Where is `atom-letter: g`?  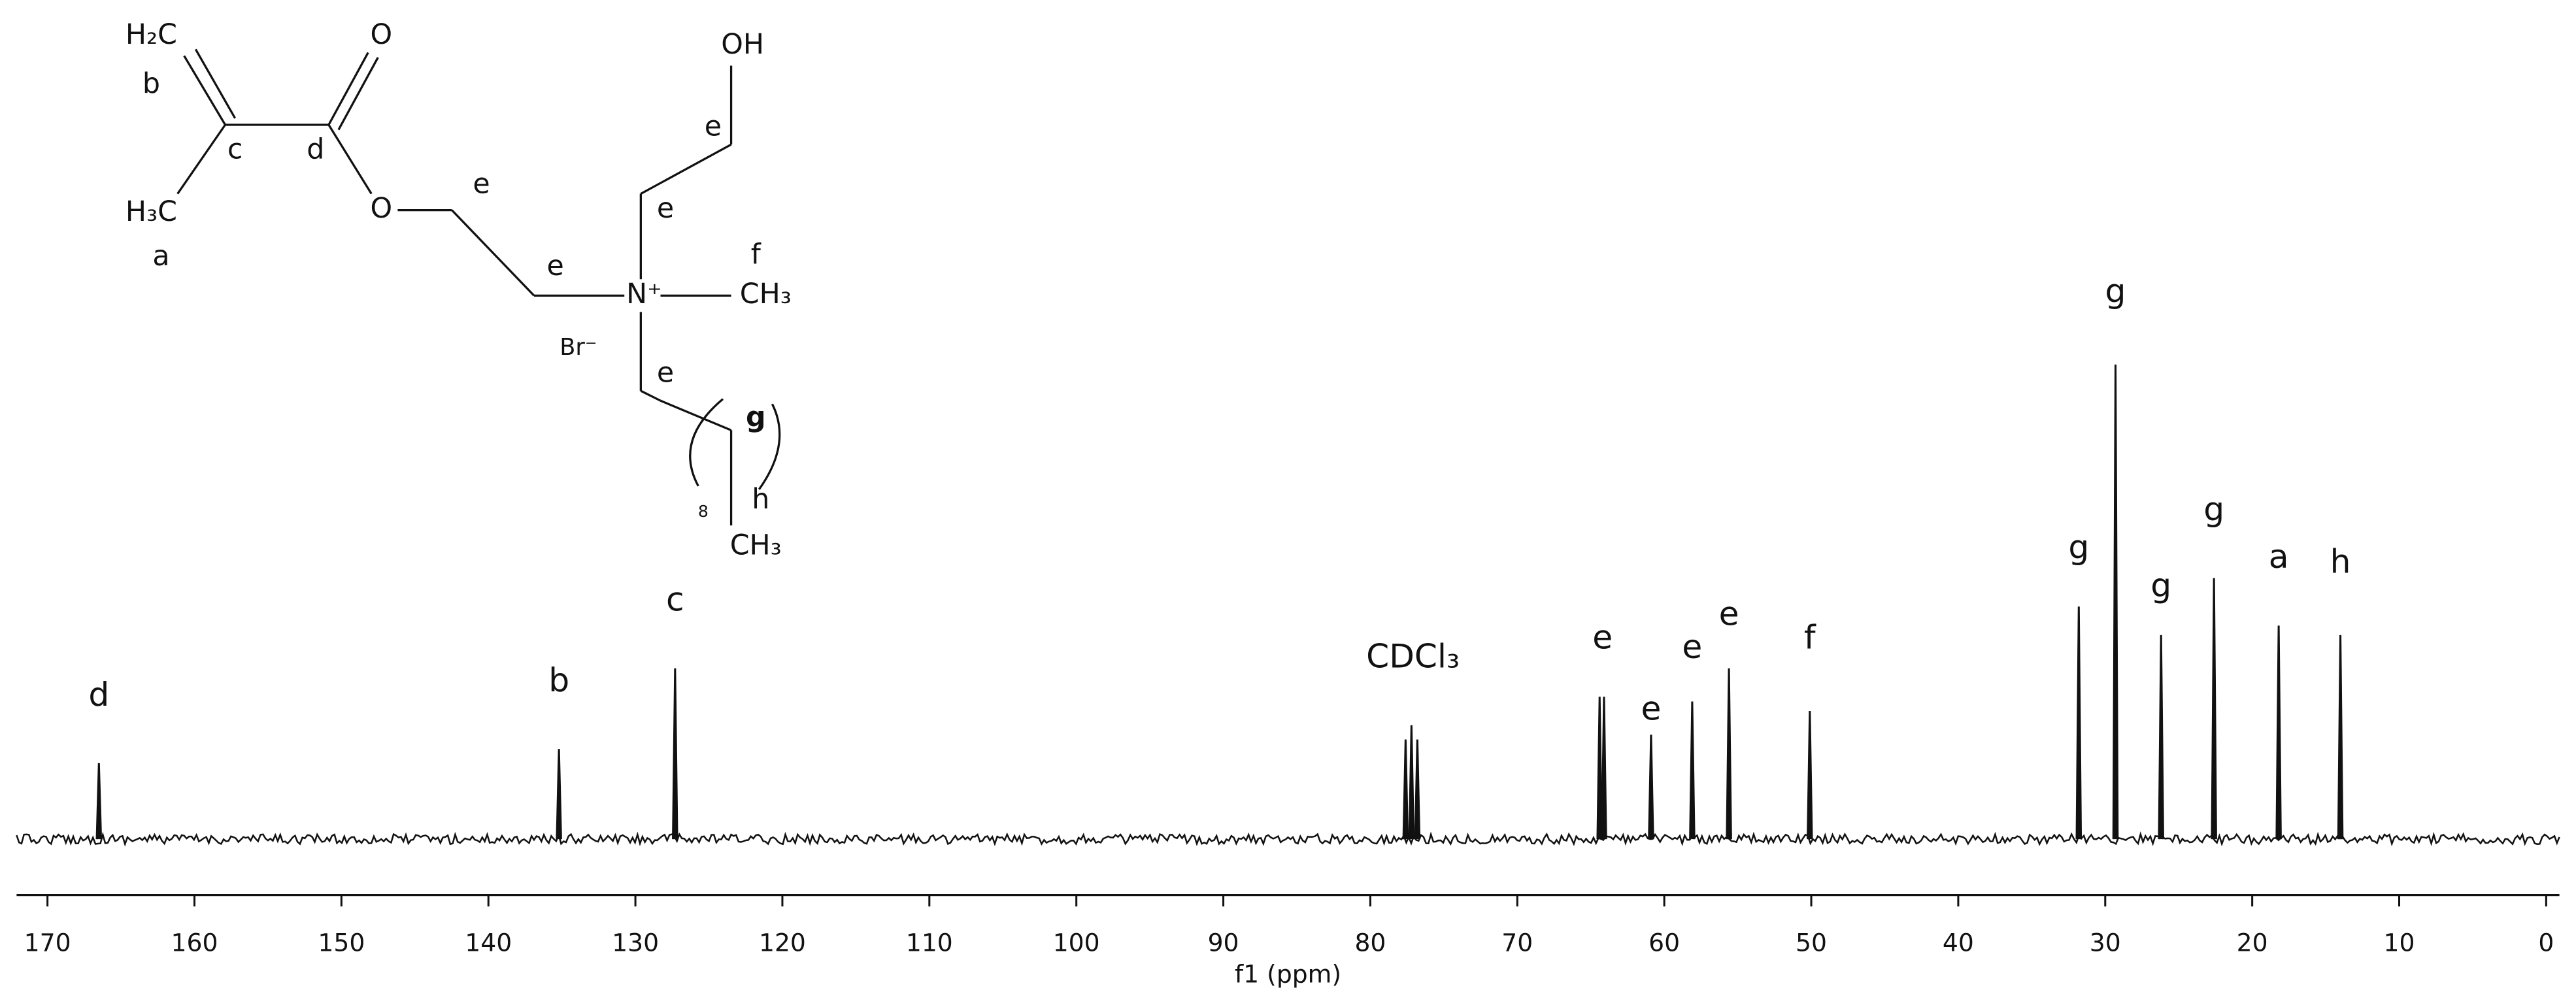
atom-letter: g is located at coordinates (756, 417).